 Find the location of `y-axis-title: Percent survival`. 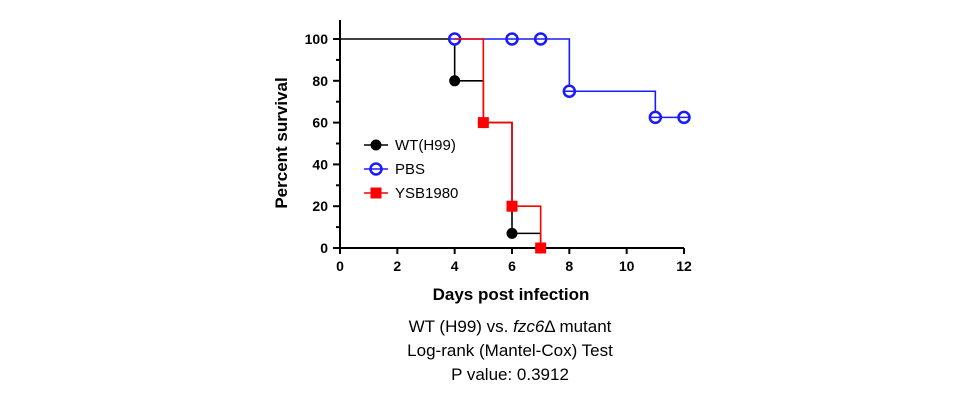

y-axis-title: Percent survival is located at coordinates (281, 142).